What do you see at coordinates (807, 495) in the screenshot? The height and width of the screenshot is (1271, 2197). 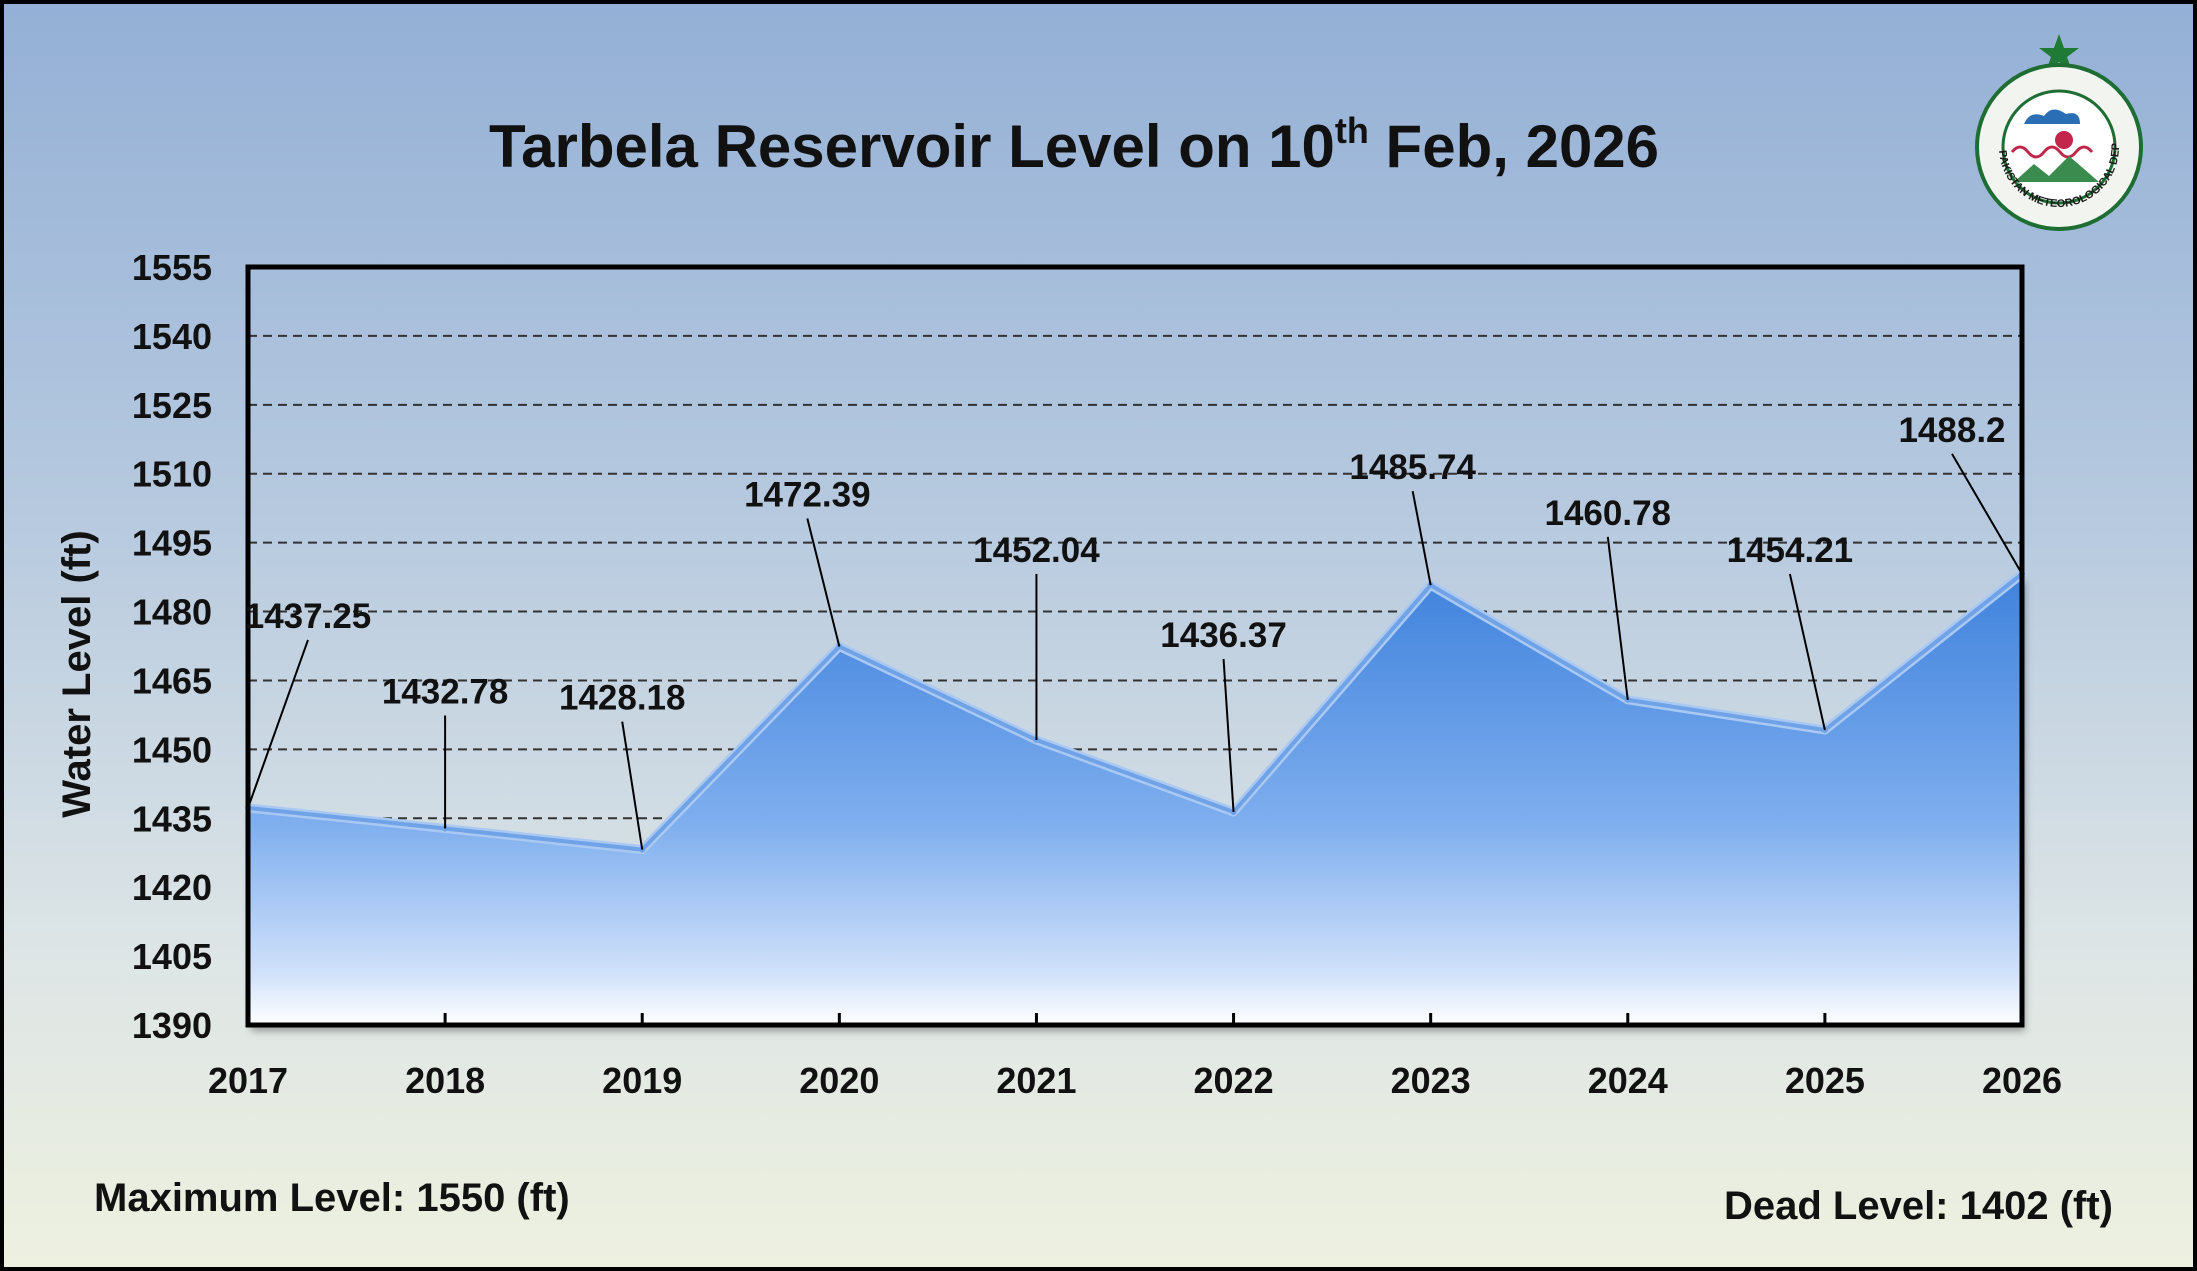 I see `data-label: 1472.39` at bounding box center [807, 495].